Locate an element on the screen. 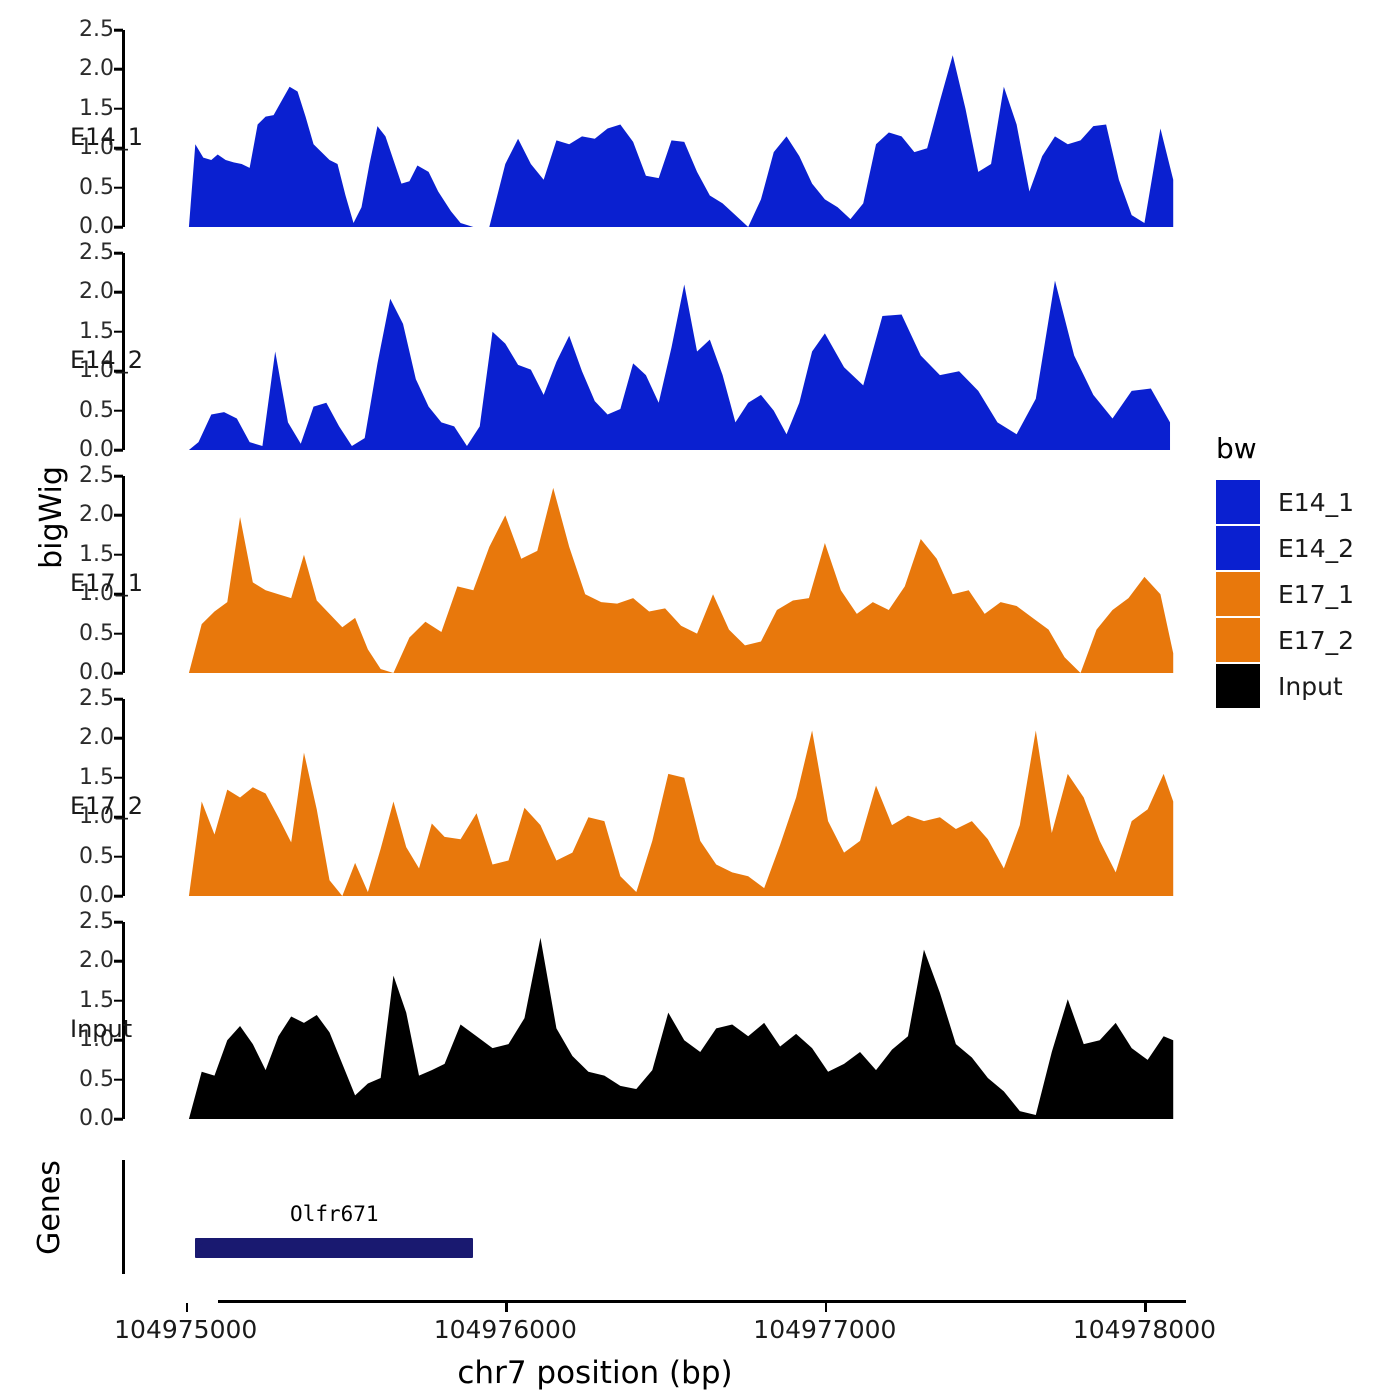  gene-body-bar is located at coordinates (334, 1248).